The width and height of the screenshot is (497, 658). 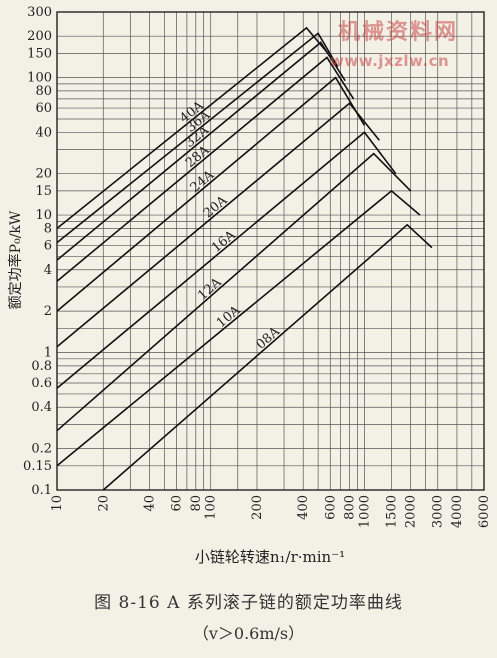 What do you see at coordinates (270, 557) in the screenshot?
I see `x-axis-title: 小链轮转速n₁/r·min⁻¹` at bounding box center [270, 557].